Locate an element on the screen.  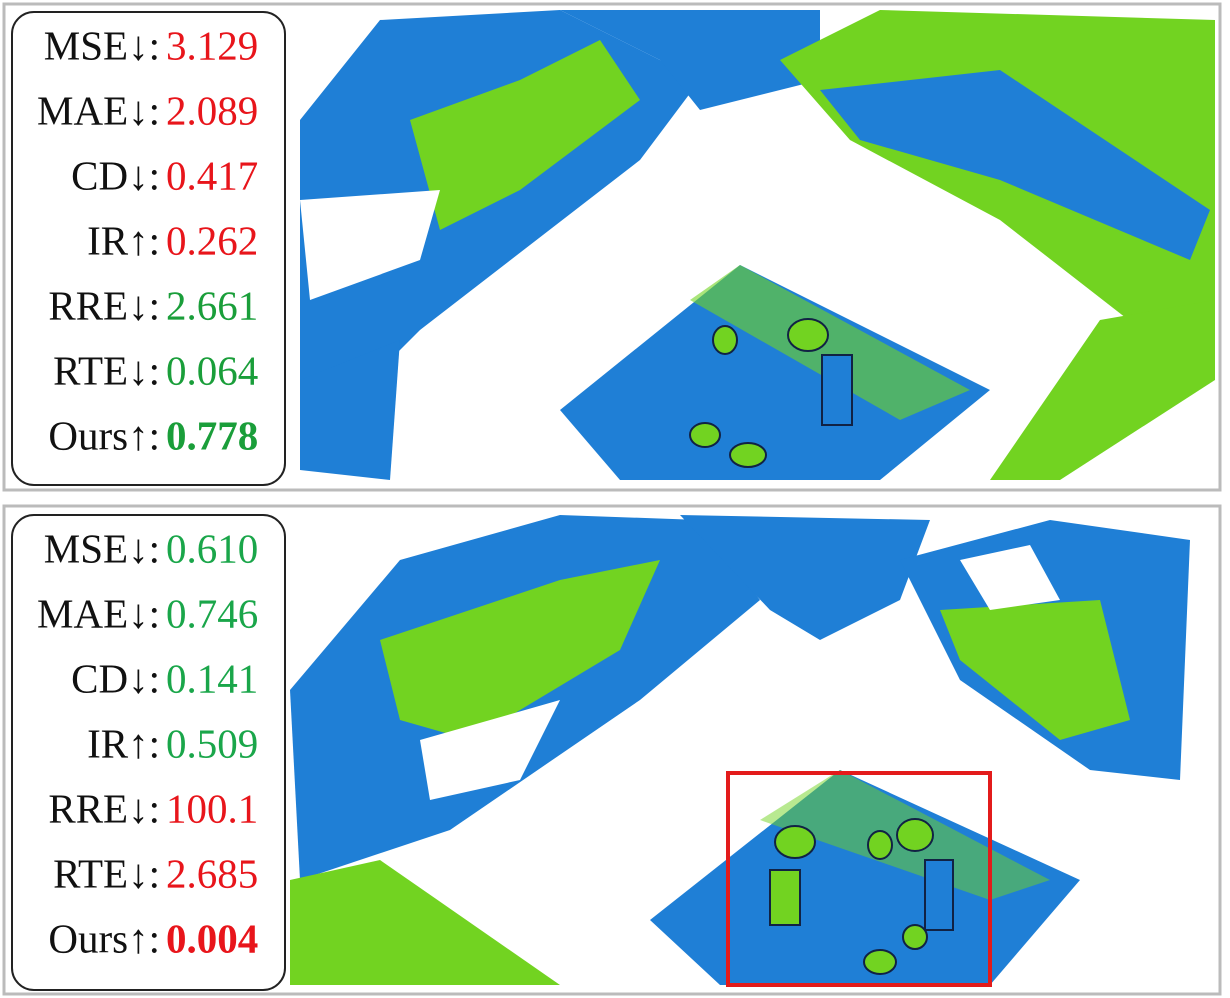
metric-value: 0.064 is located at coordinates (212, 370).